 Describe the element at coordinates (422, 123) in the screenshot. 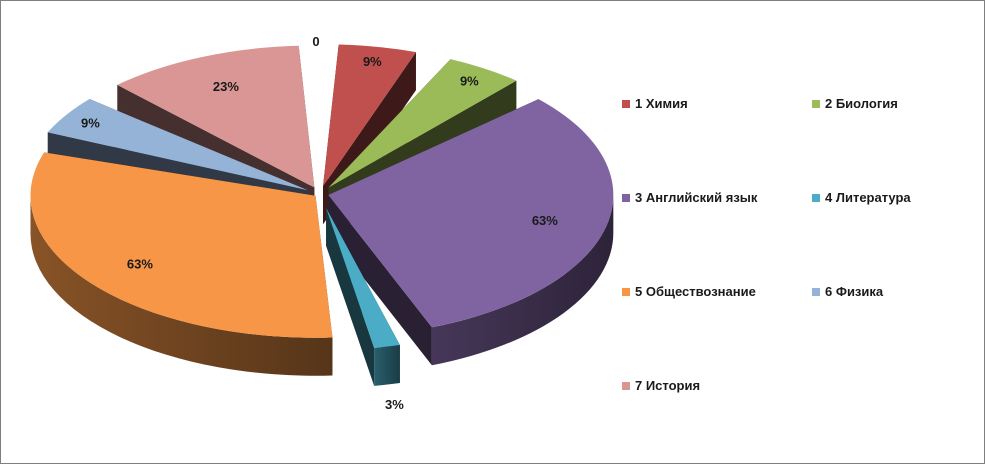

I see `slice-2-2 Биология` at that location.